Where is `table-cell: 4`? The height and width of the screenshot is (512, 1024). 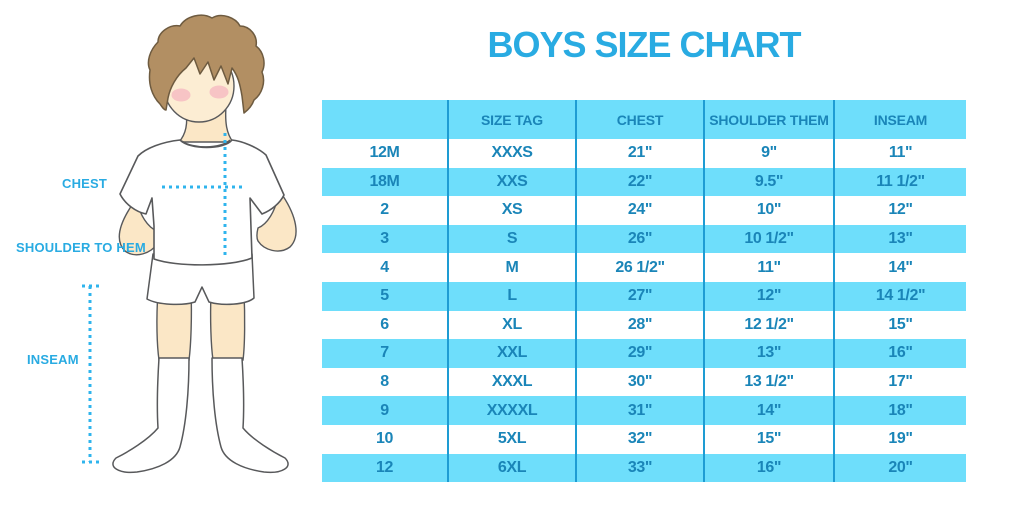 table-cell: 4 is located at coordinates (385, 267).